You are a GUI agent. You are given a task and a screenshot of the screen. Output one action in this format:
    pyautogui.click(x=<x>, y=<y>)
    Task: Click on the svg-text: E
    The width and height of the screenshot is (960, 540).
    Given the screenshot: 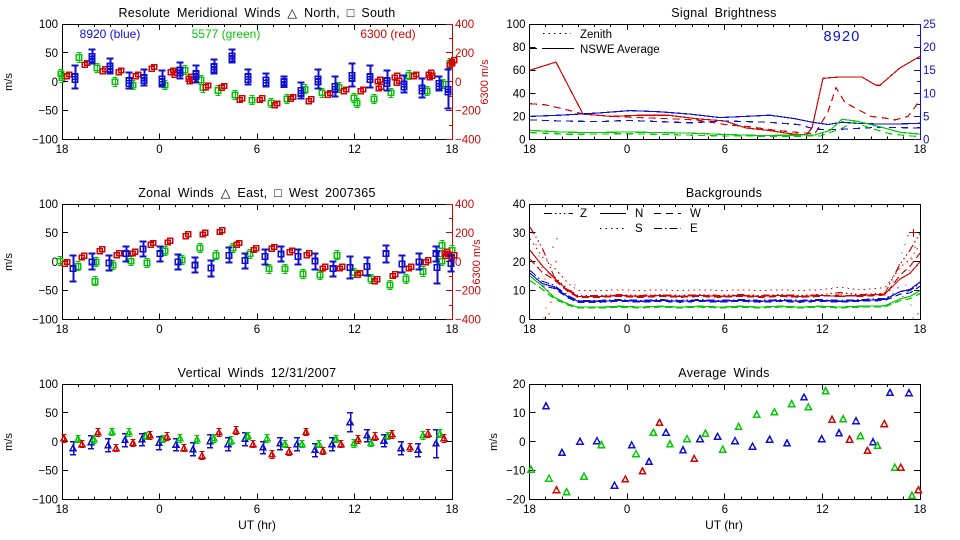 What is the action you would take?
    pyautogui.click(x=694, y=229)
    